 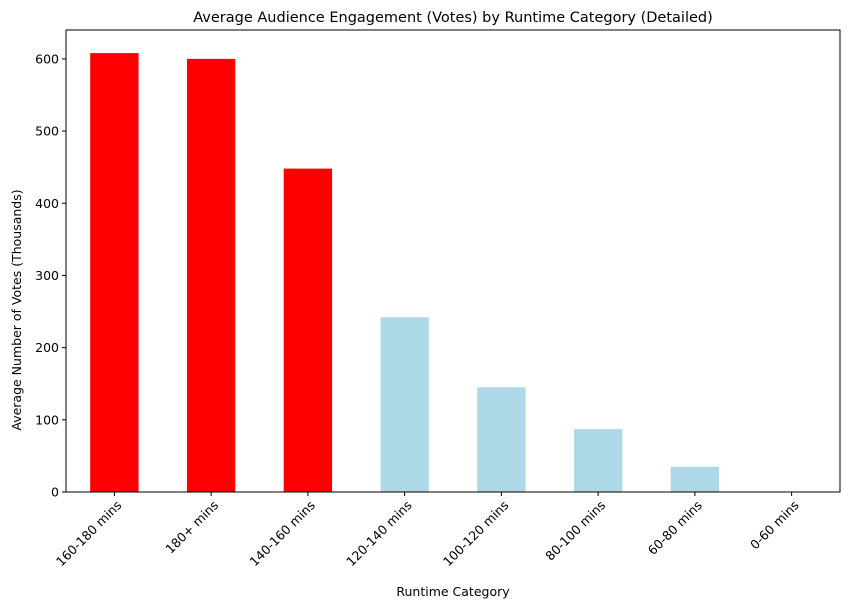 I want to click on y-tick-label: 500, so click(x=47, y=131).